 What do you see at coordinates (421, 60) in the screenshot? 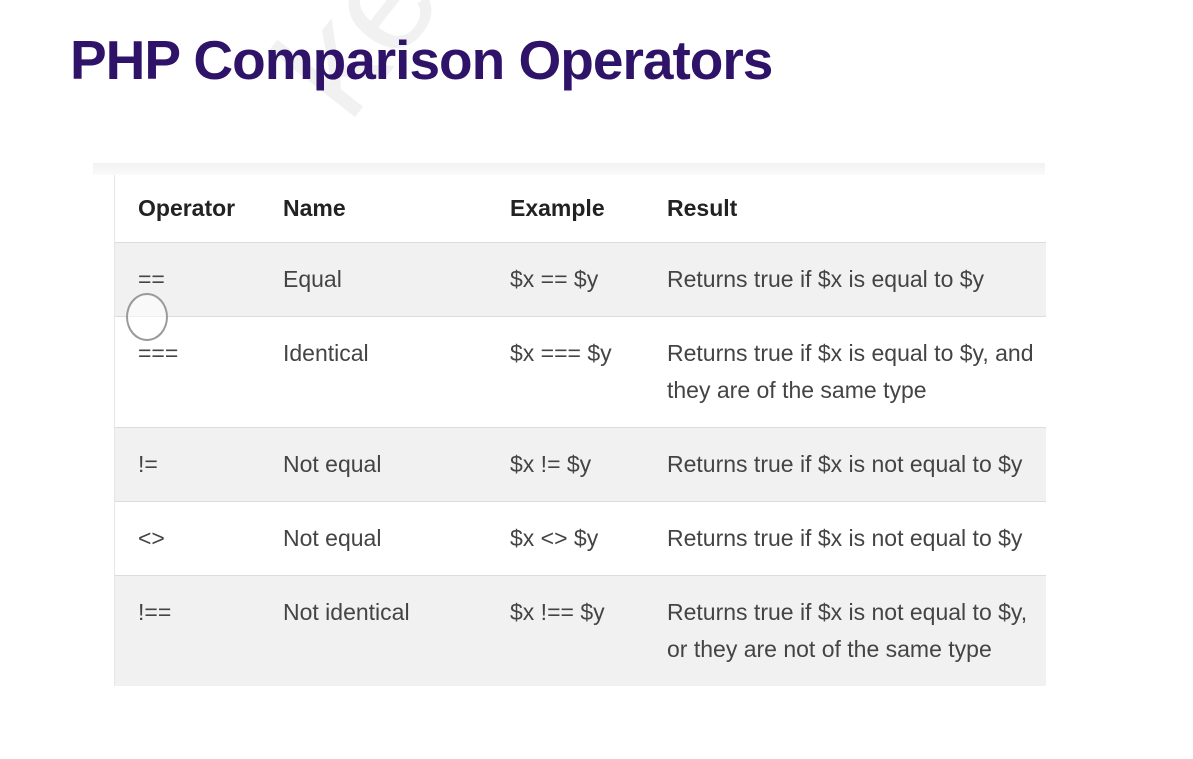
I see `page-title: PHP Comparison Operators` at bounding box center [421, 60].